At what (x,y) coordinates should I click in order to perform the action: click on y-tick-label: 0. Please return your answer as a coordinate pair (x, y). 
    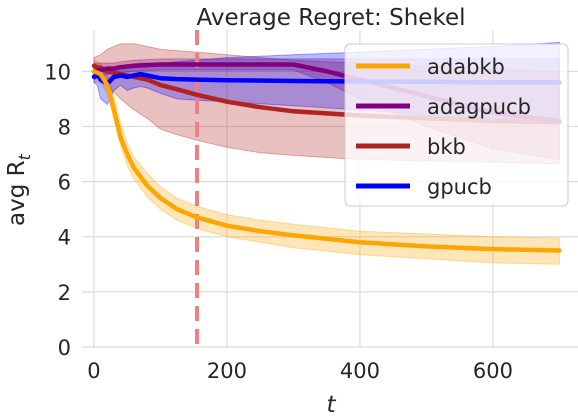
    Looking at the image, I should click on (64, 348).